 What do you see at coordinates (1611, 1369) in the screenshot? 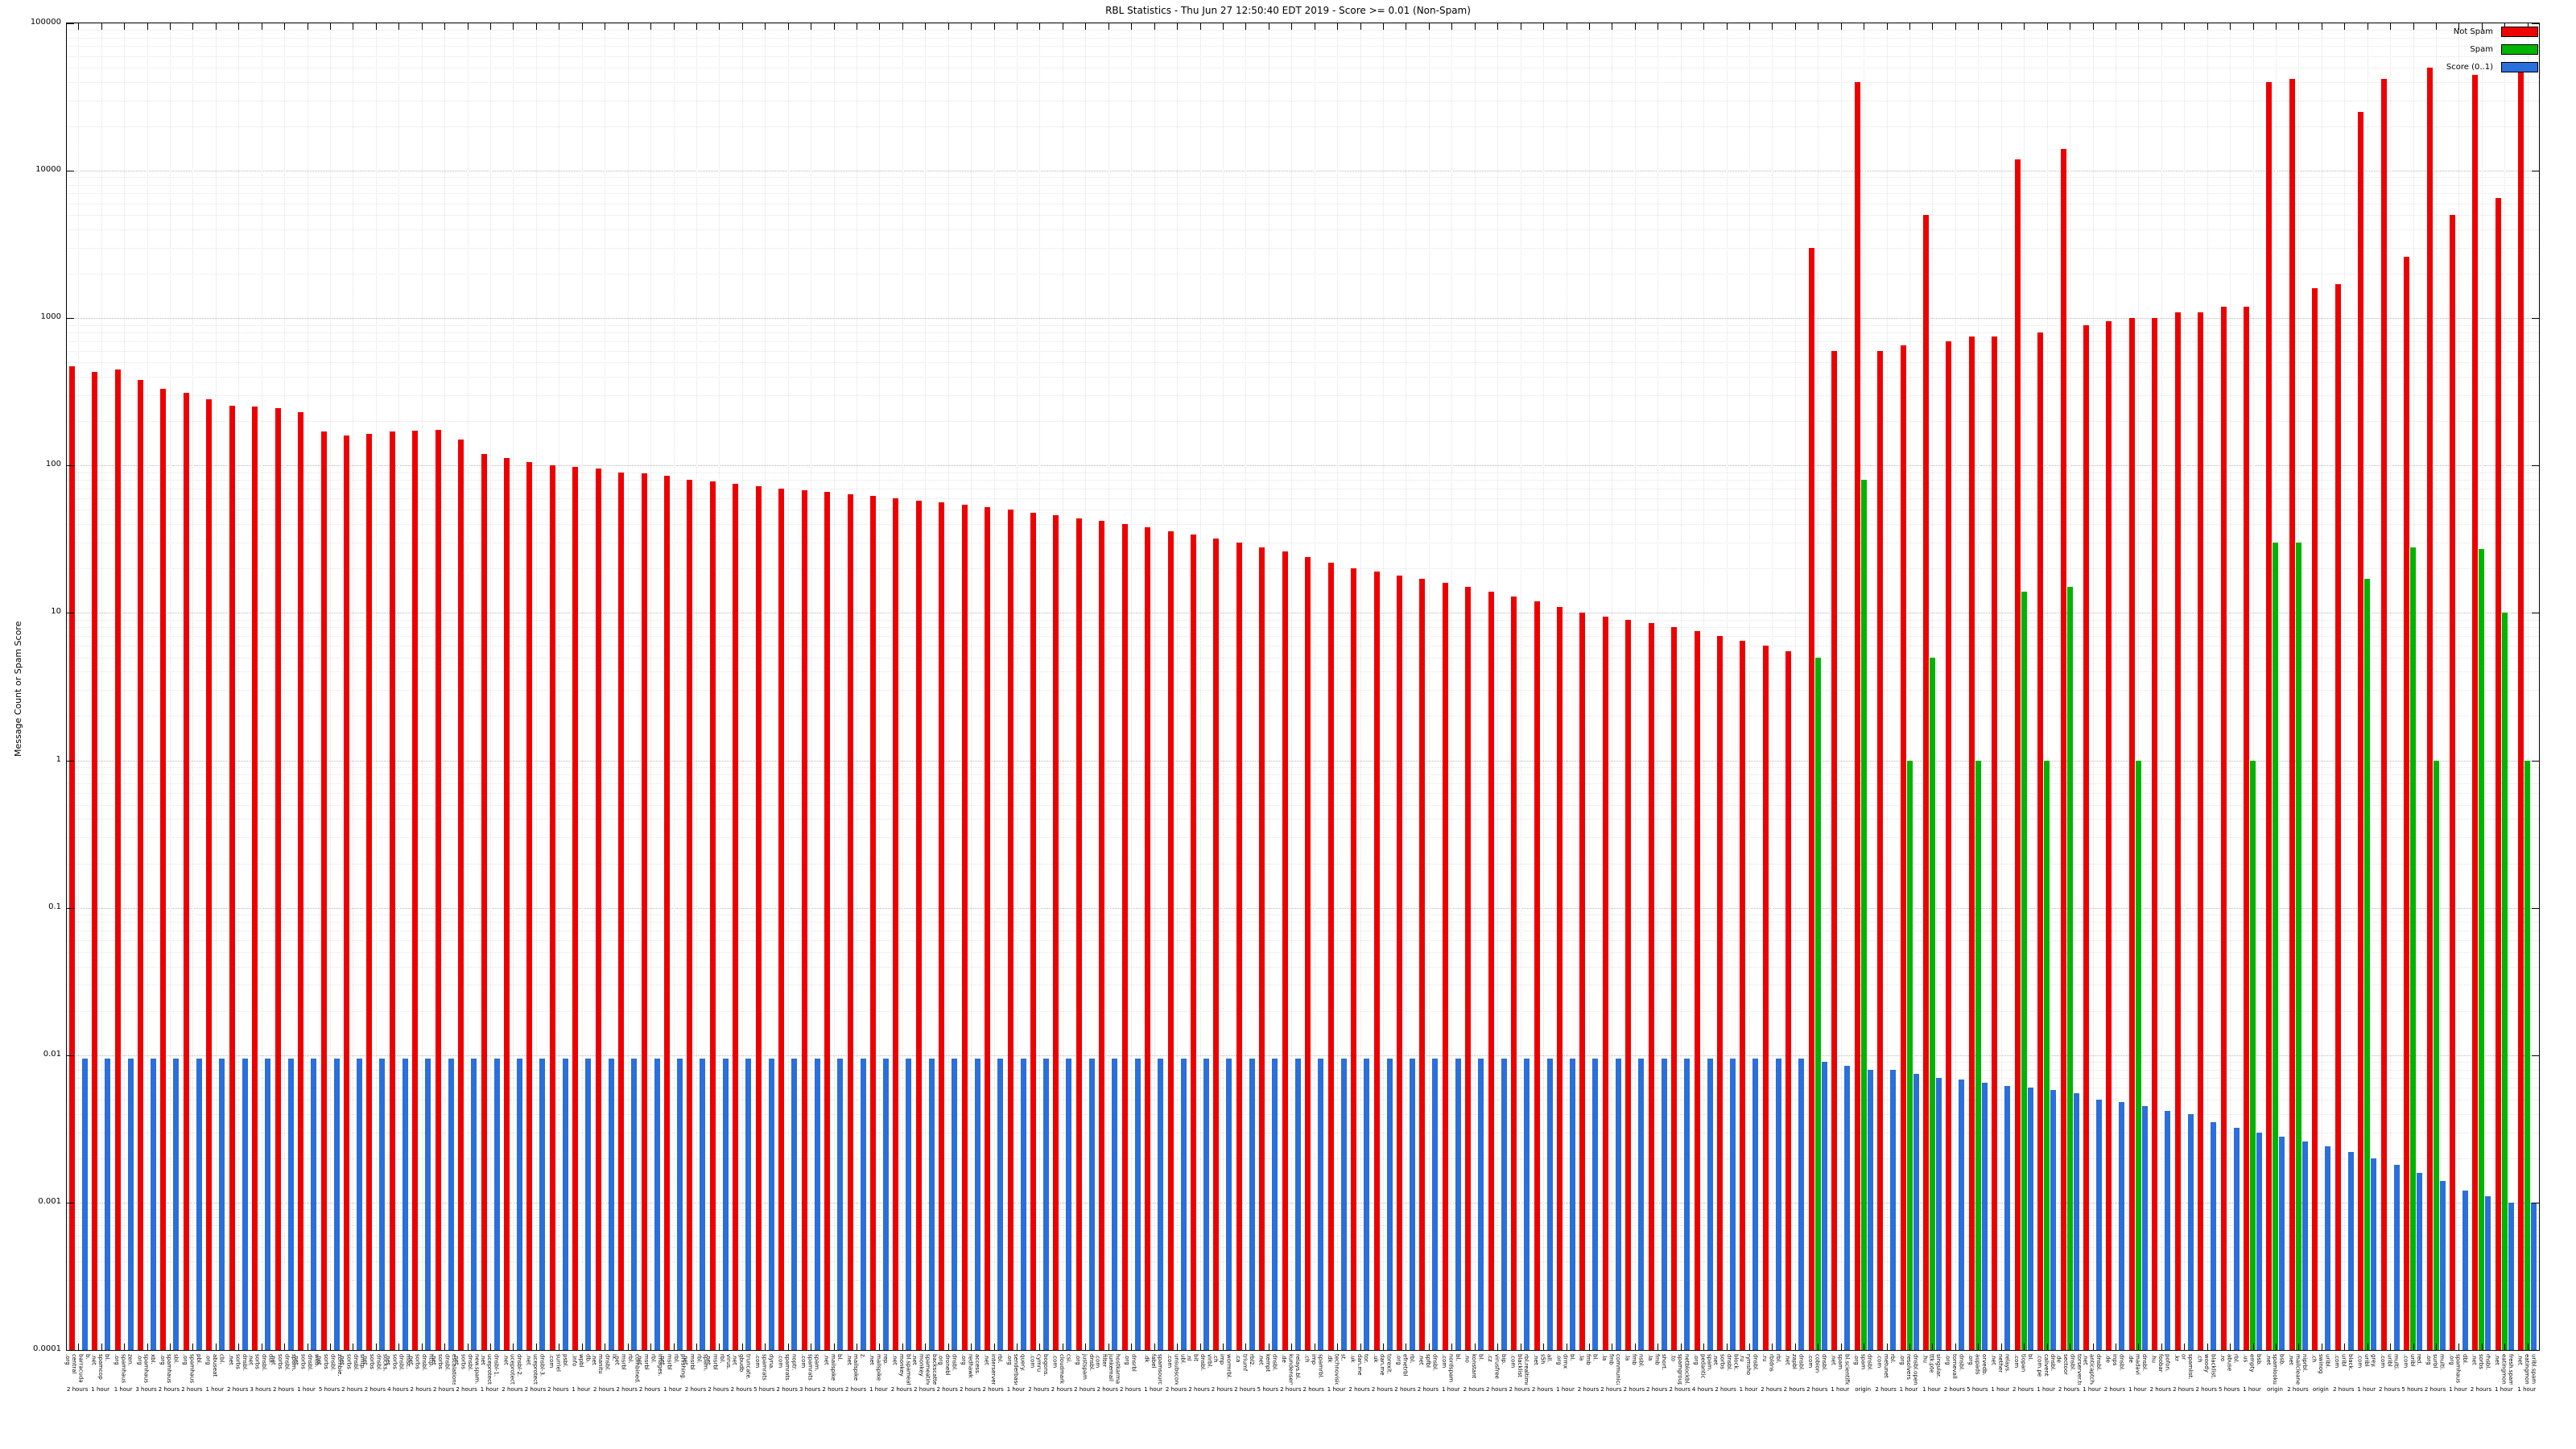
I see `x-axis-label: communicado. fmb .la` at bounding box center [1611, 1369].